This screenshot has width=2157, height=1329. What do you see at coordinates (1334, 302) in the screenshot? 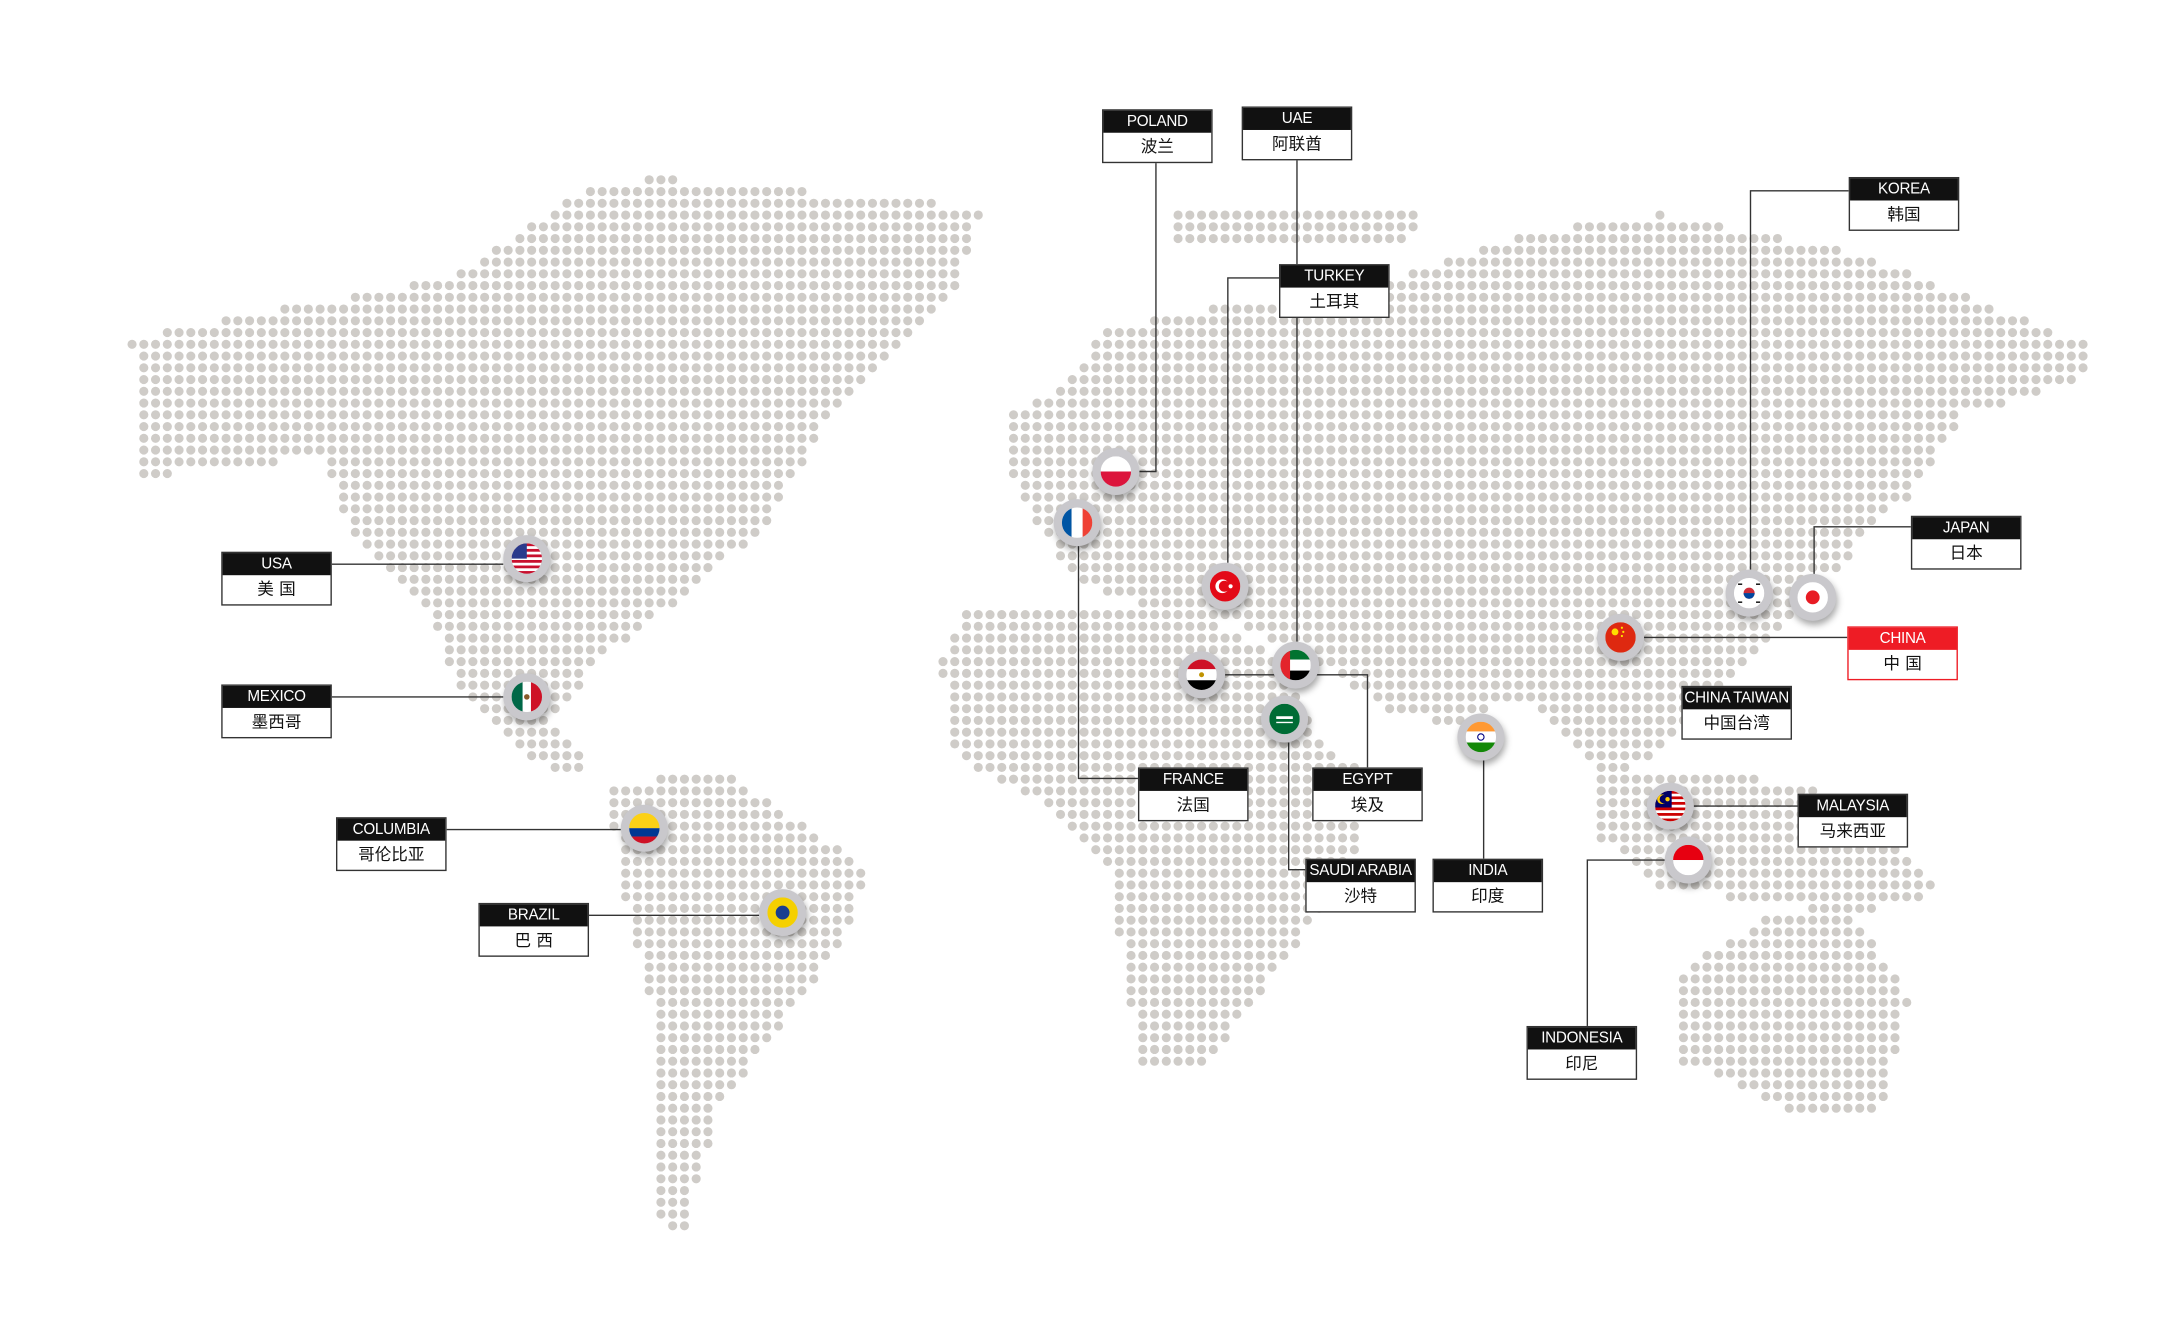
I see `label-chinese: 土耳其` at bounding box center [1334, 302].